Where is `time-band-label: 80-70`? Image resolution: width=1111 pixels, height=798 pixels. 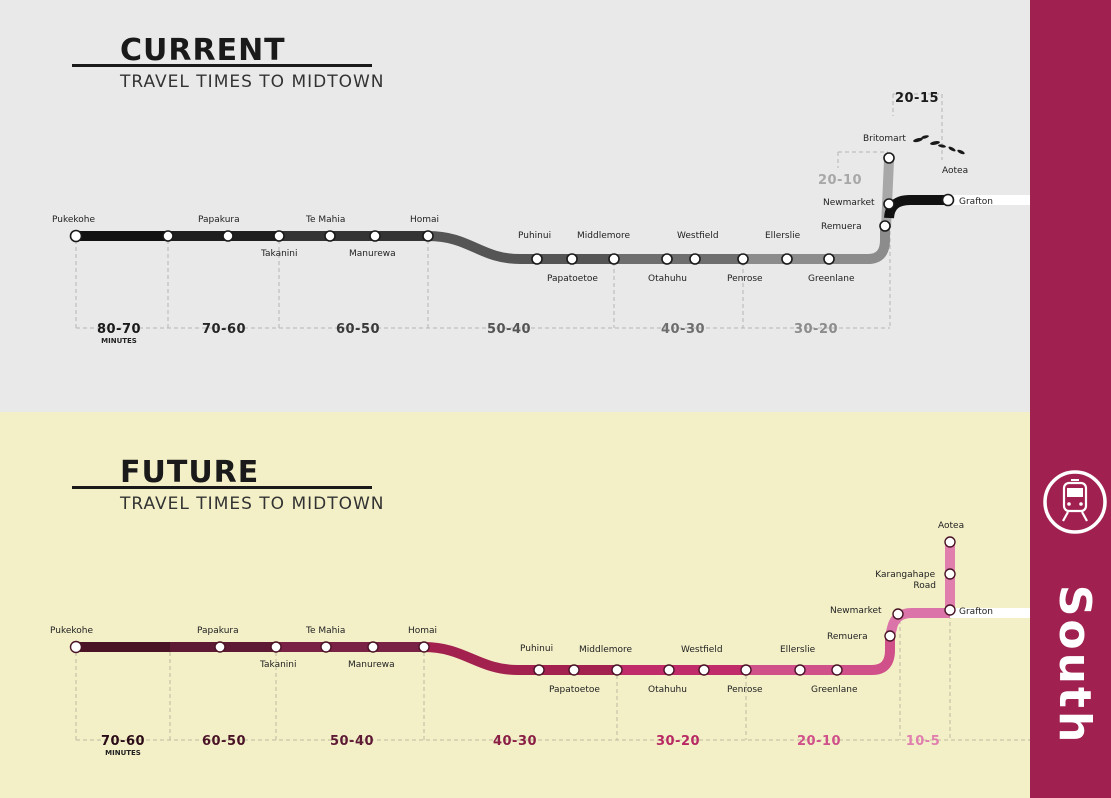
time-band-label: 80-70 is located at coordinates (119, 329).